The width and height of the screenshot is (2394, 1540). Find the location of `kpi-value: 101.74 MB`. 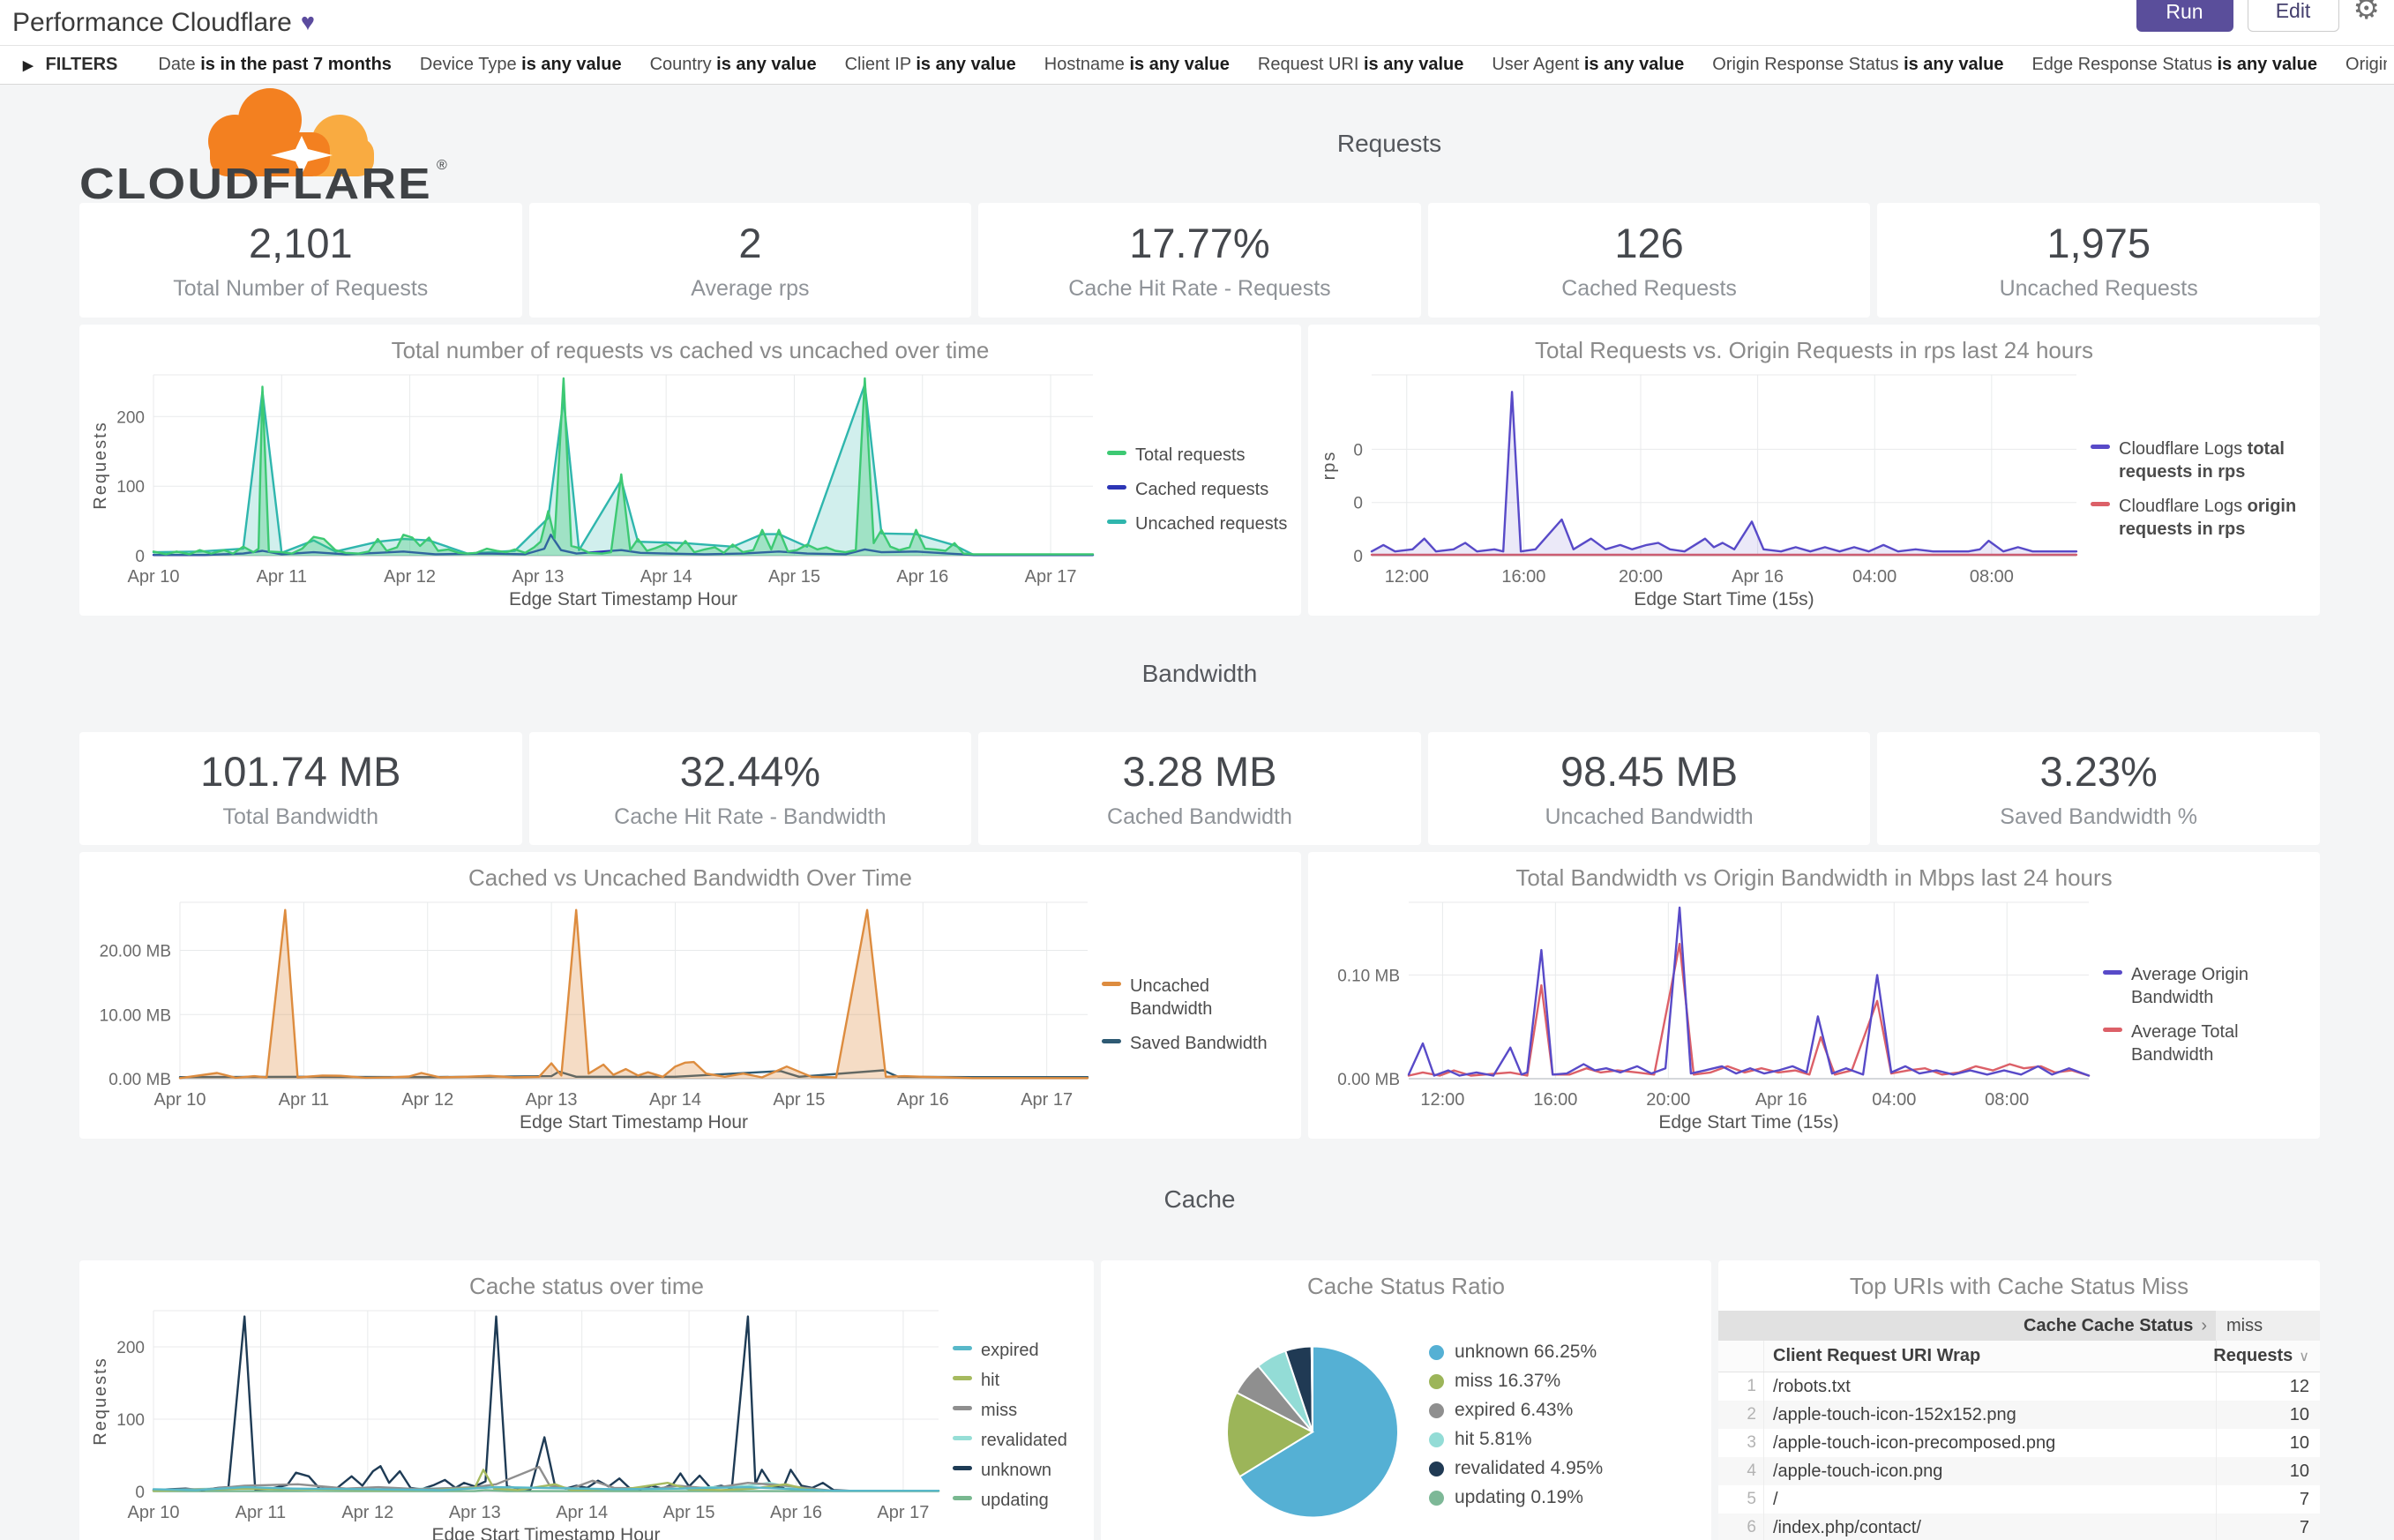

kpi-value: 101.74 MB is located at coordinates (300, 771).